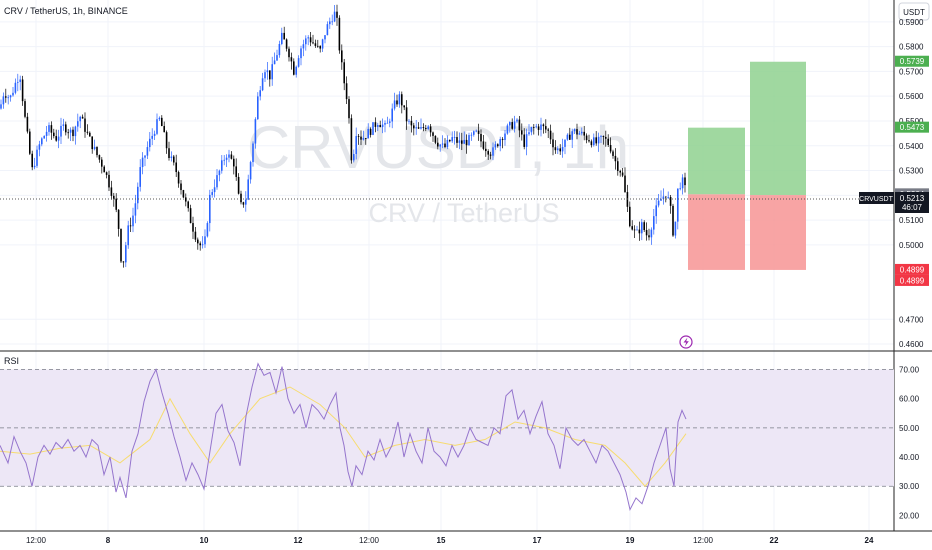 Image resolution: width=932 pixels, height=550 pixels. I want to click on rsi-label: RSI, so click(11, 361).